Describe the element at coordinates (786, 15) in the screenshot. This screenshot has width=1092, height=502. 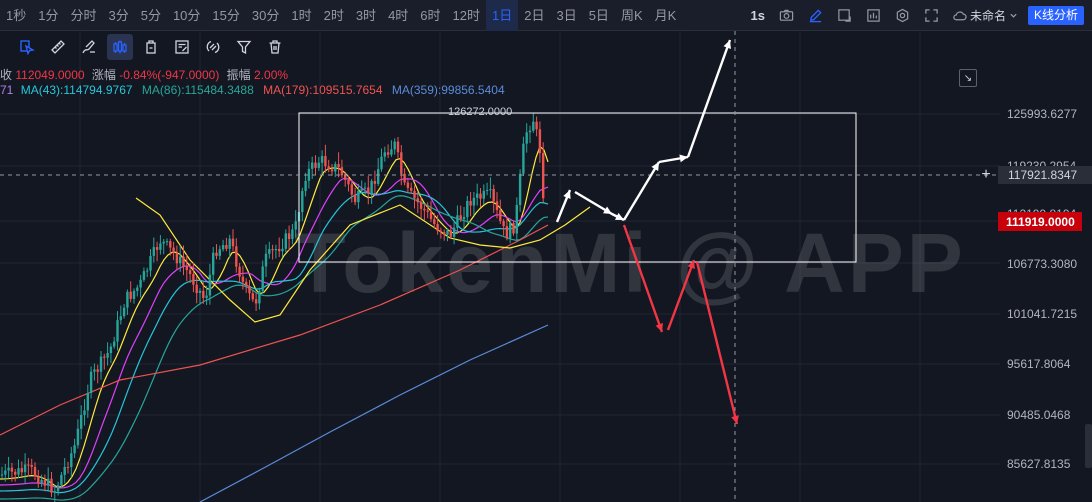
I see `camera-icon` at that location.